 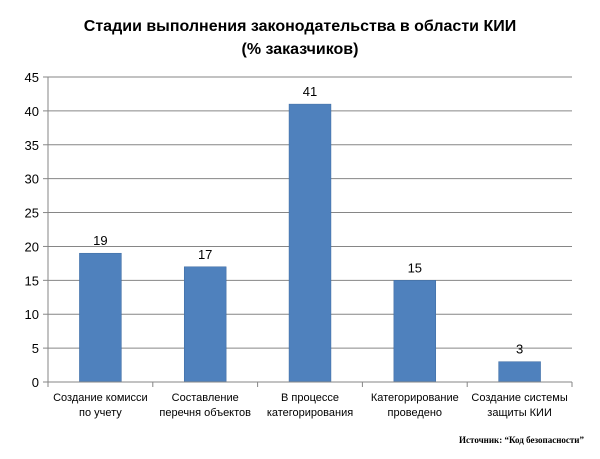 I want to click on y-tick-label-15: 15, so click(x=32, y=280).